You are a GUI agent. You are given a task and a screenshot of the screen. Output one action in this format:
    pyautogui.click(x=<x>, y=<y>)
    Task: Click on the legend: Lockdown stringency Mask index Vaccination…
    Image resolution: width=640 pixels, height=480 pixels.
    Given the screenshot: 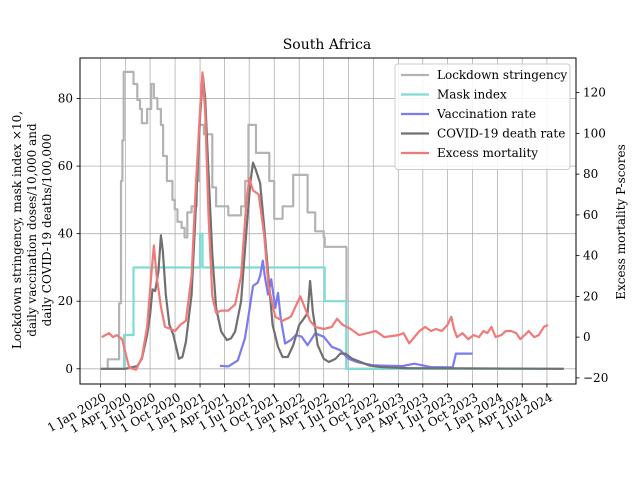 What is the action you would take?
    pyautogui.click(x=482, y=116)
    